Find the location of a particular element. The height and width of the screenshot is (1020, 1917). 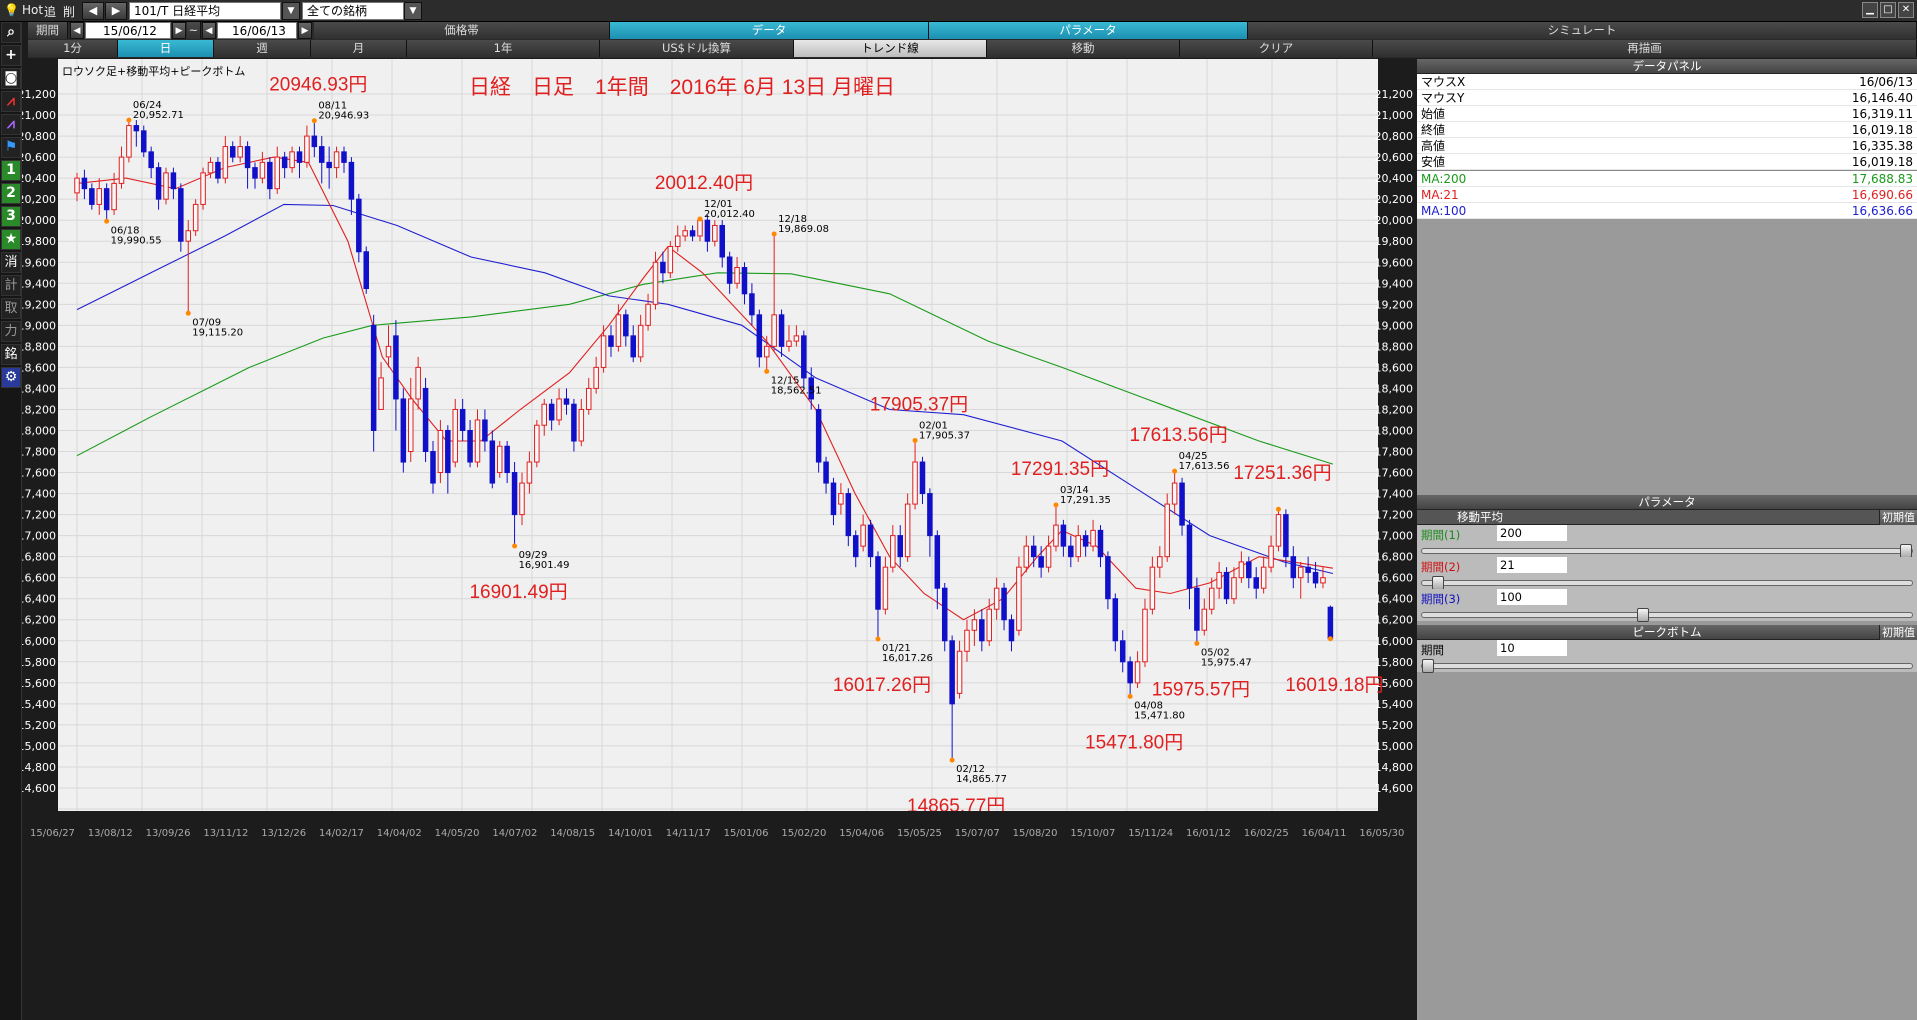

tab-1min: 1分 is located at coordinates (73, 48).